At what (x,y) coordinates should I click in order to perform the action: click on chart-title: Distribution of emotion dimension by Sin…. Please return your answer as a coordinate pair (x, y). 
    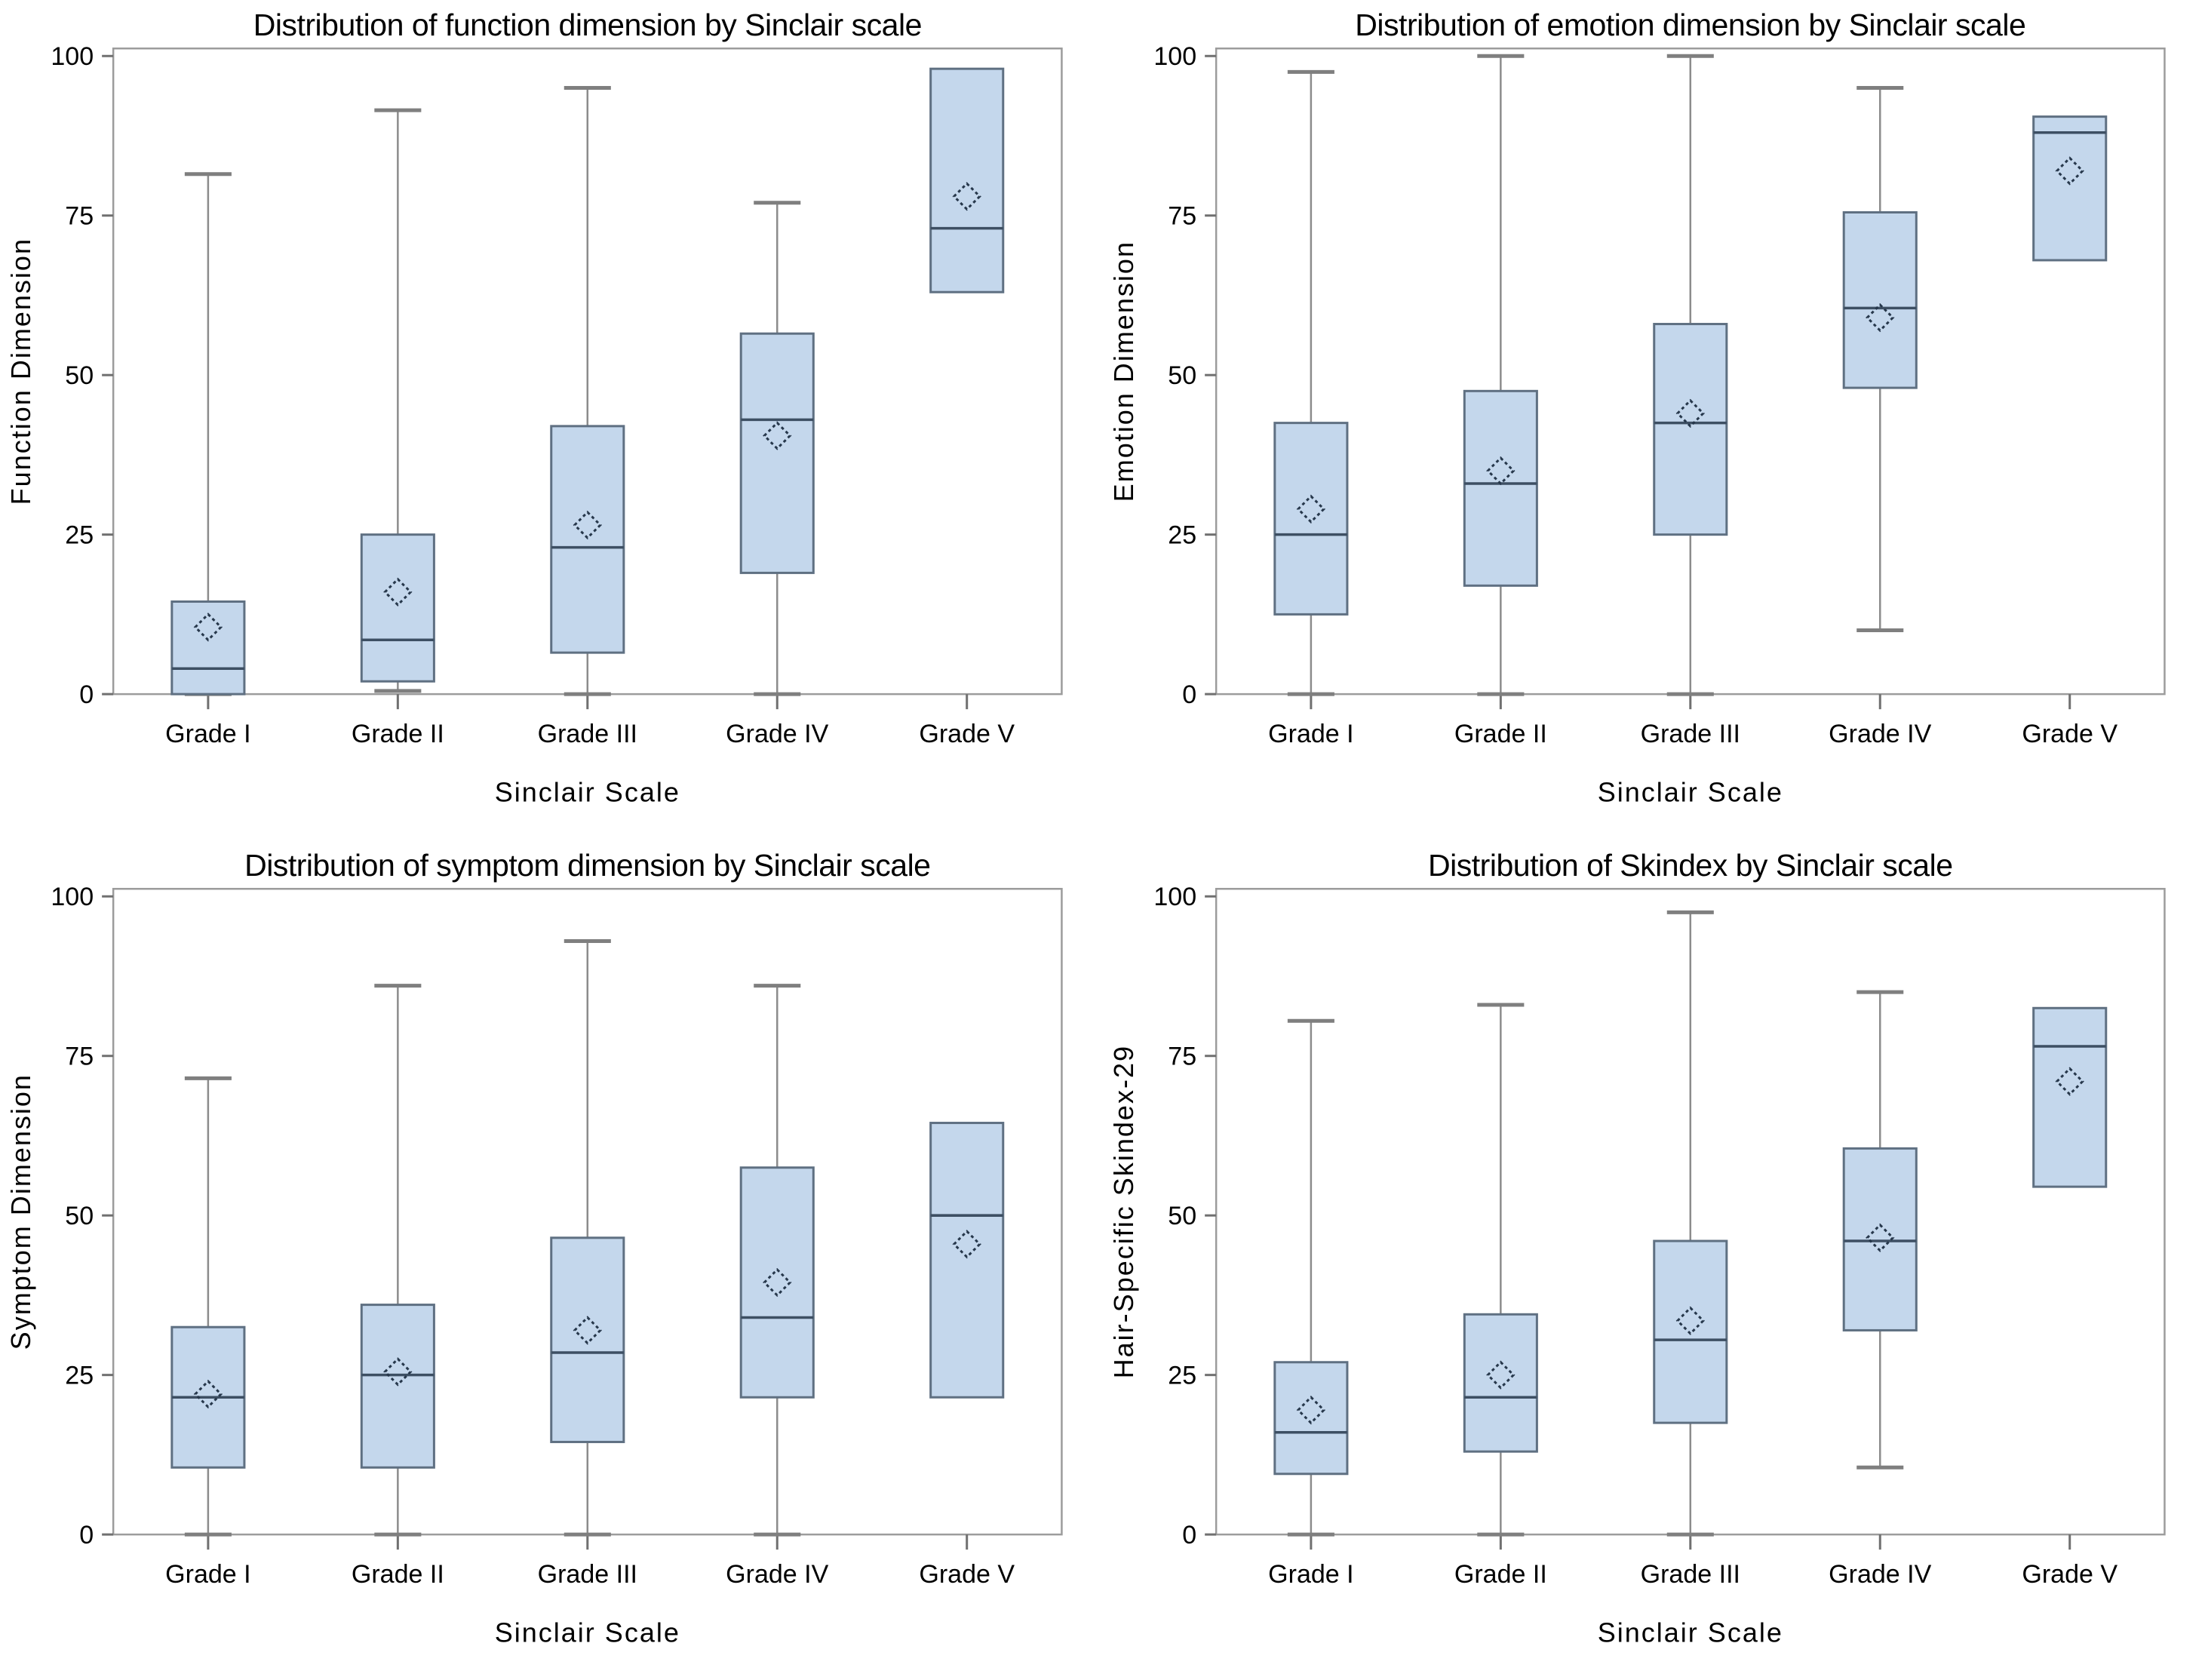
    Looking at the image, I should click on (1690, 25).